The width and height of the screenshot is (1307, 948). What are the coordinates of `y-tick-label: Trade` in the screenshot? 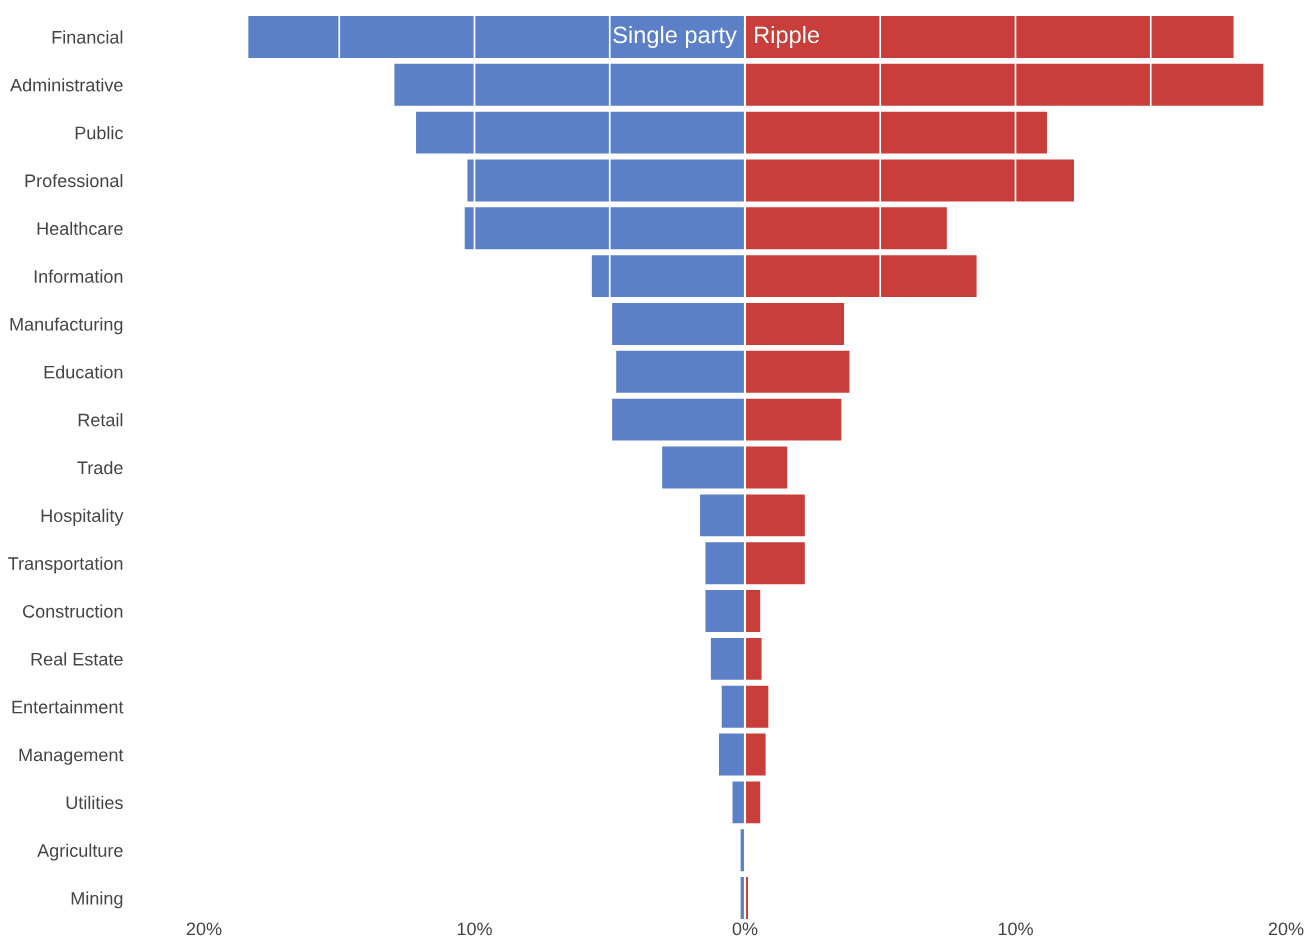 It's located at (100, 467).